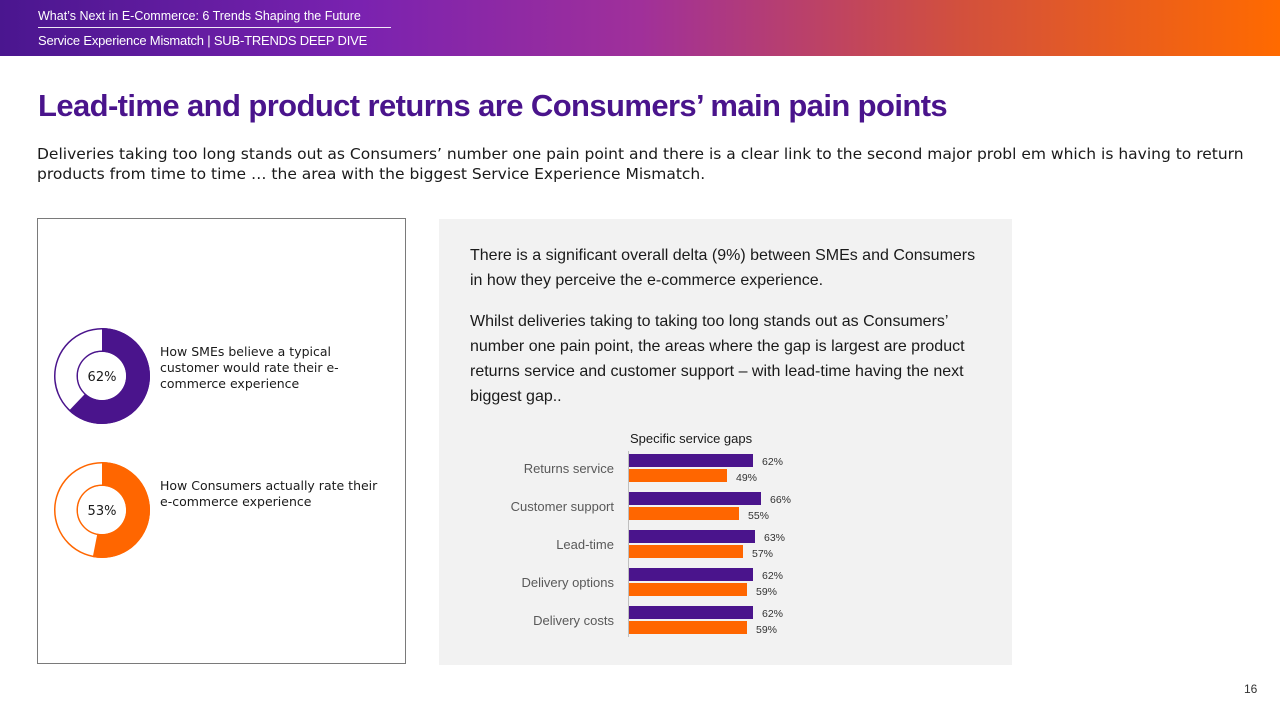 This screenshot has width=1280, height=720. I want to click on value-label-smes-1: 66%, so click(781, 500).